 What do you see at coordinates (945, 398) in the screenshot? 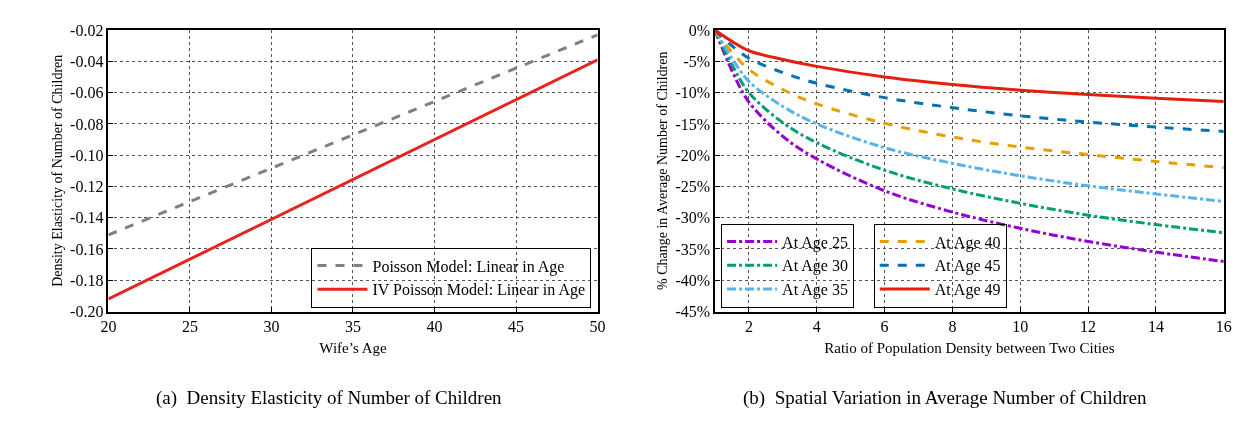
I see `text: (b) Spatial Variation in Average Number of Children` at bounding box center [945, 398].